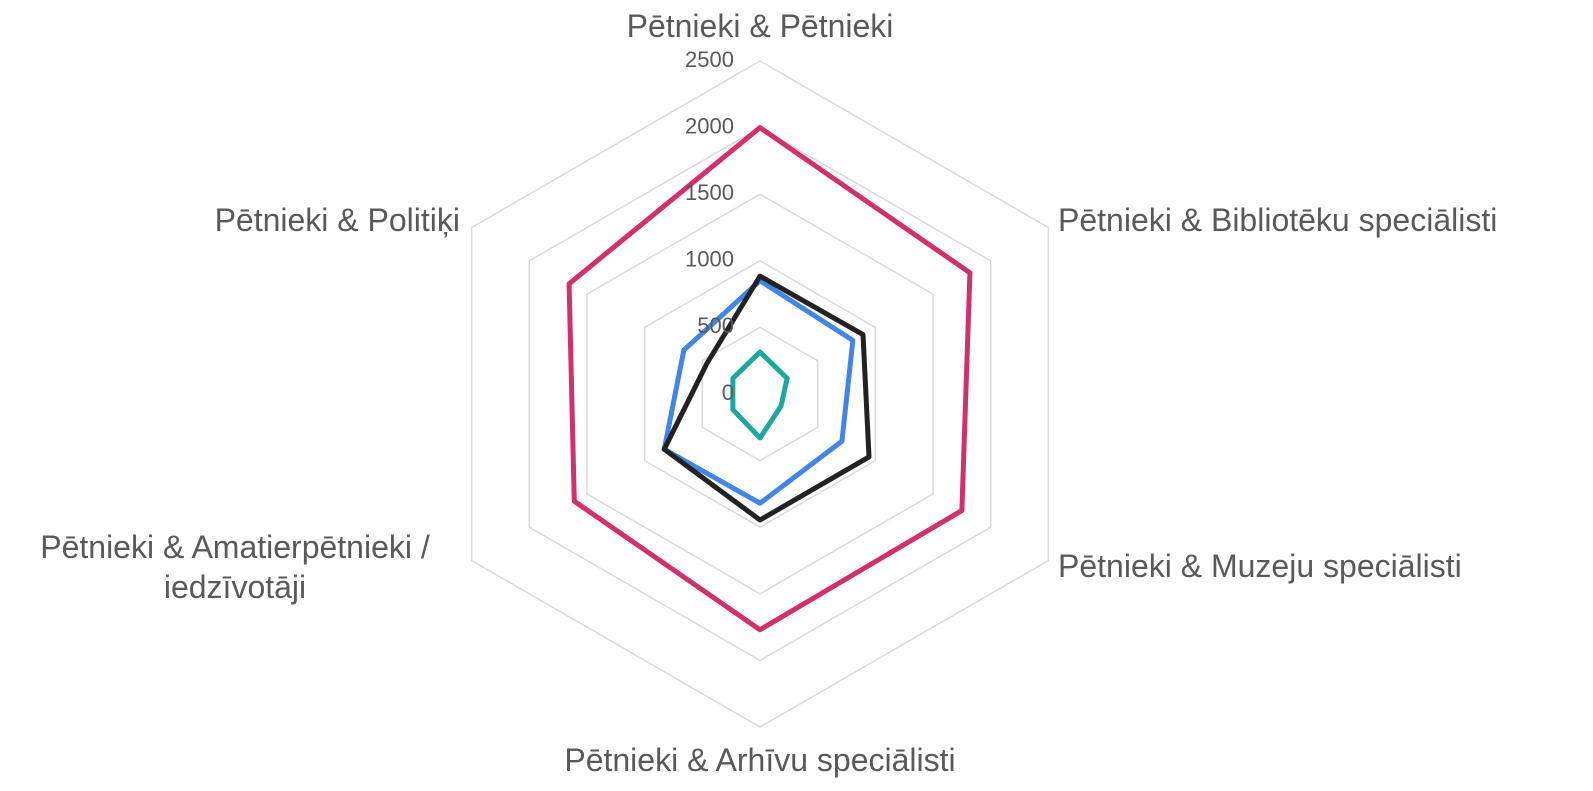 The width and height of the screenshot is (1593, 791). I want to click on axis-label: Pētnieki & Arhīvu speciālisti, so click(760, 760).